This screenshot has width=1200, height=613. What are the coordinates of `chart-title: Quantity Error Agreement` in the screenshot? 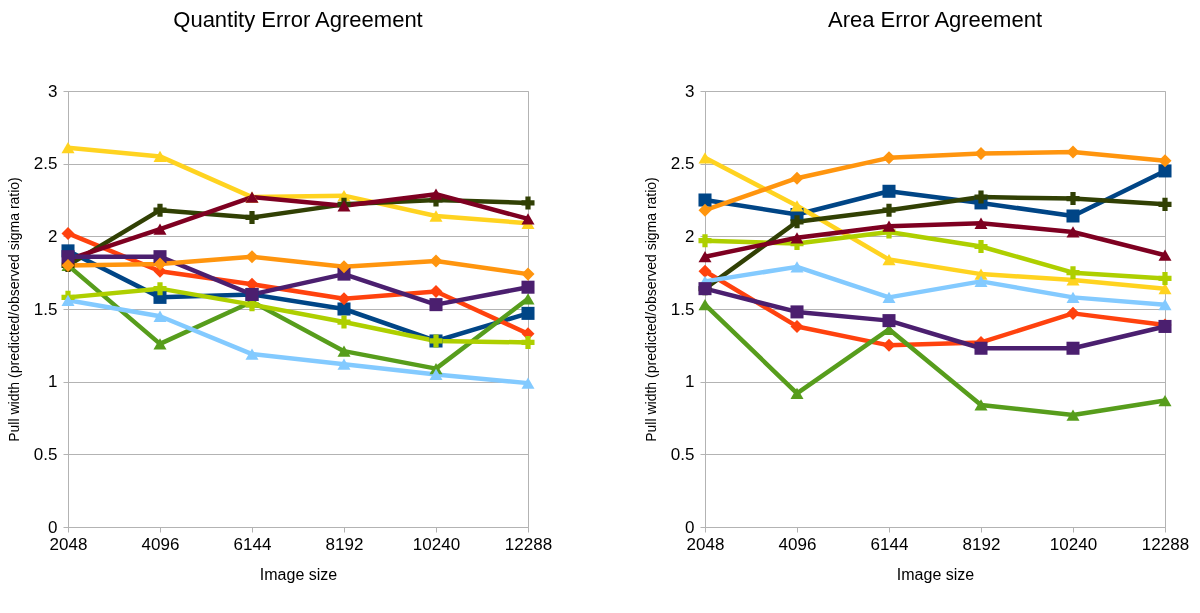 It's located at (298, 19).